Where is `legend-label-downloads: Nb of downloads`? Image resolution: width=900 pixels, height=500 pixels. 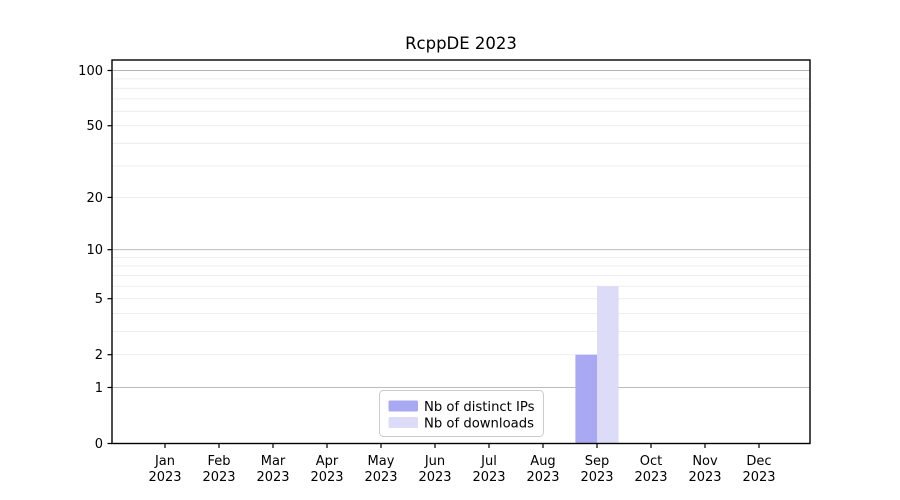 legend-label-downloads: Nb of downloads is located at coordinates (479, 424).